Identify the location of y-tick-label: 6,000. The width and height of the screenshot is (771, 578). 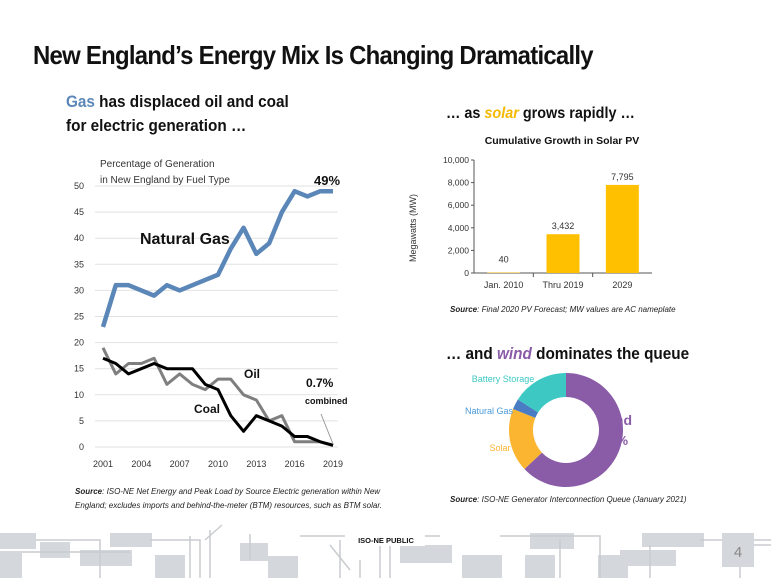
(459, 205).